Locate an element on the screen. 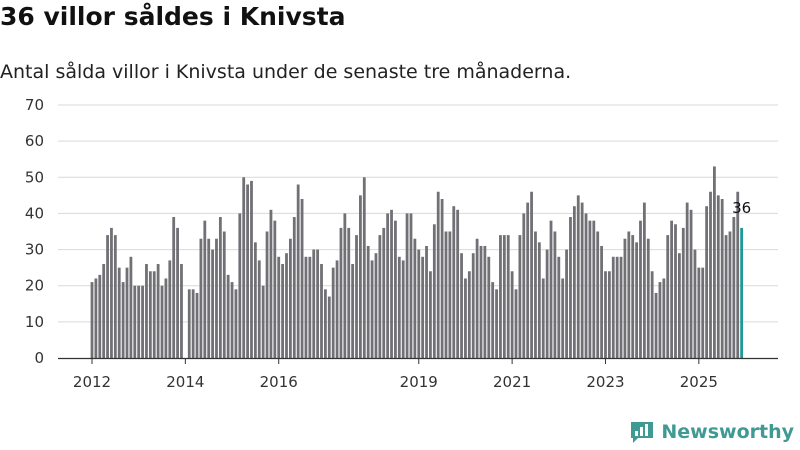 This screenshot has width=800, height=450. x-tick-label: 2023 is located at coordinates (605, 382).